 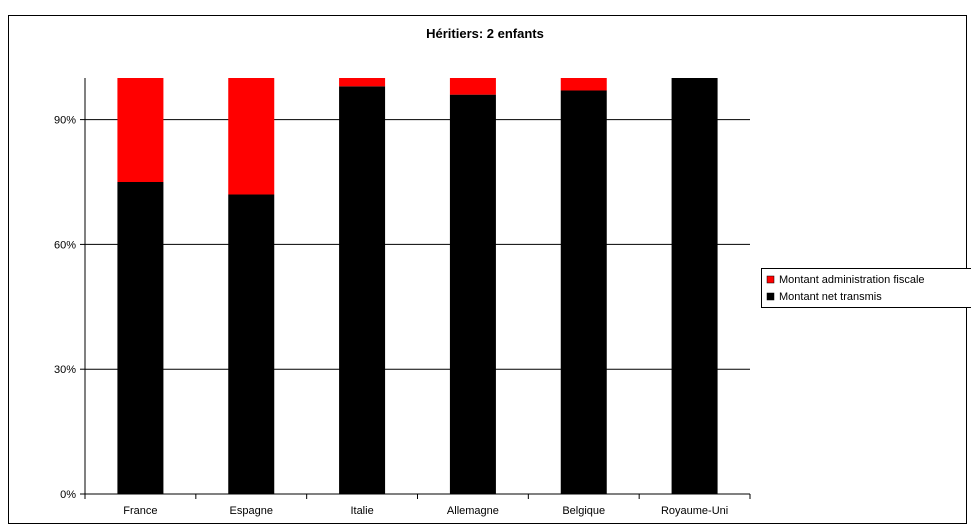 What do you see at coordinates (485, 33) in the screenshot?
I see `chart-title: Héritiers: 2 enfants` at bounding box center [485, 33].